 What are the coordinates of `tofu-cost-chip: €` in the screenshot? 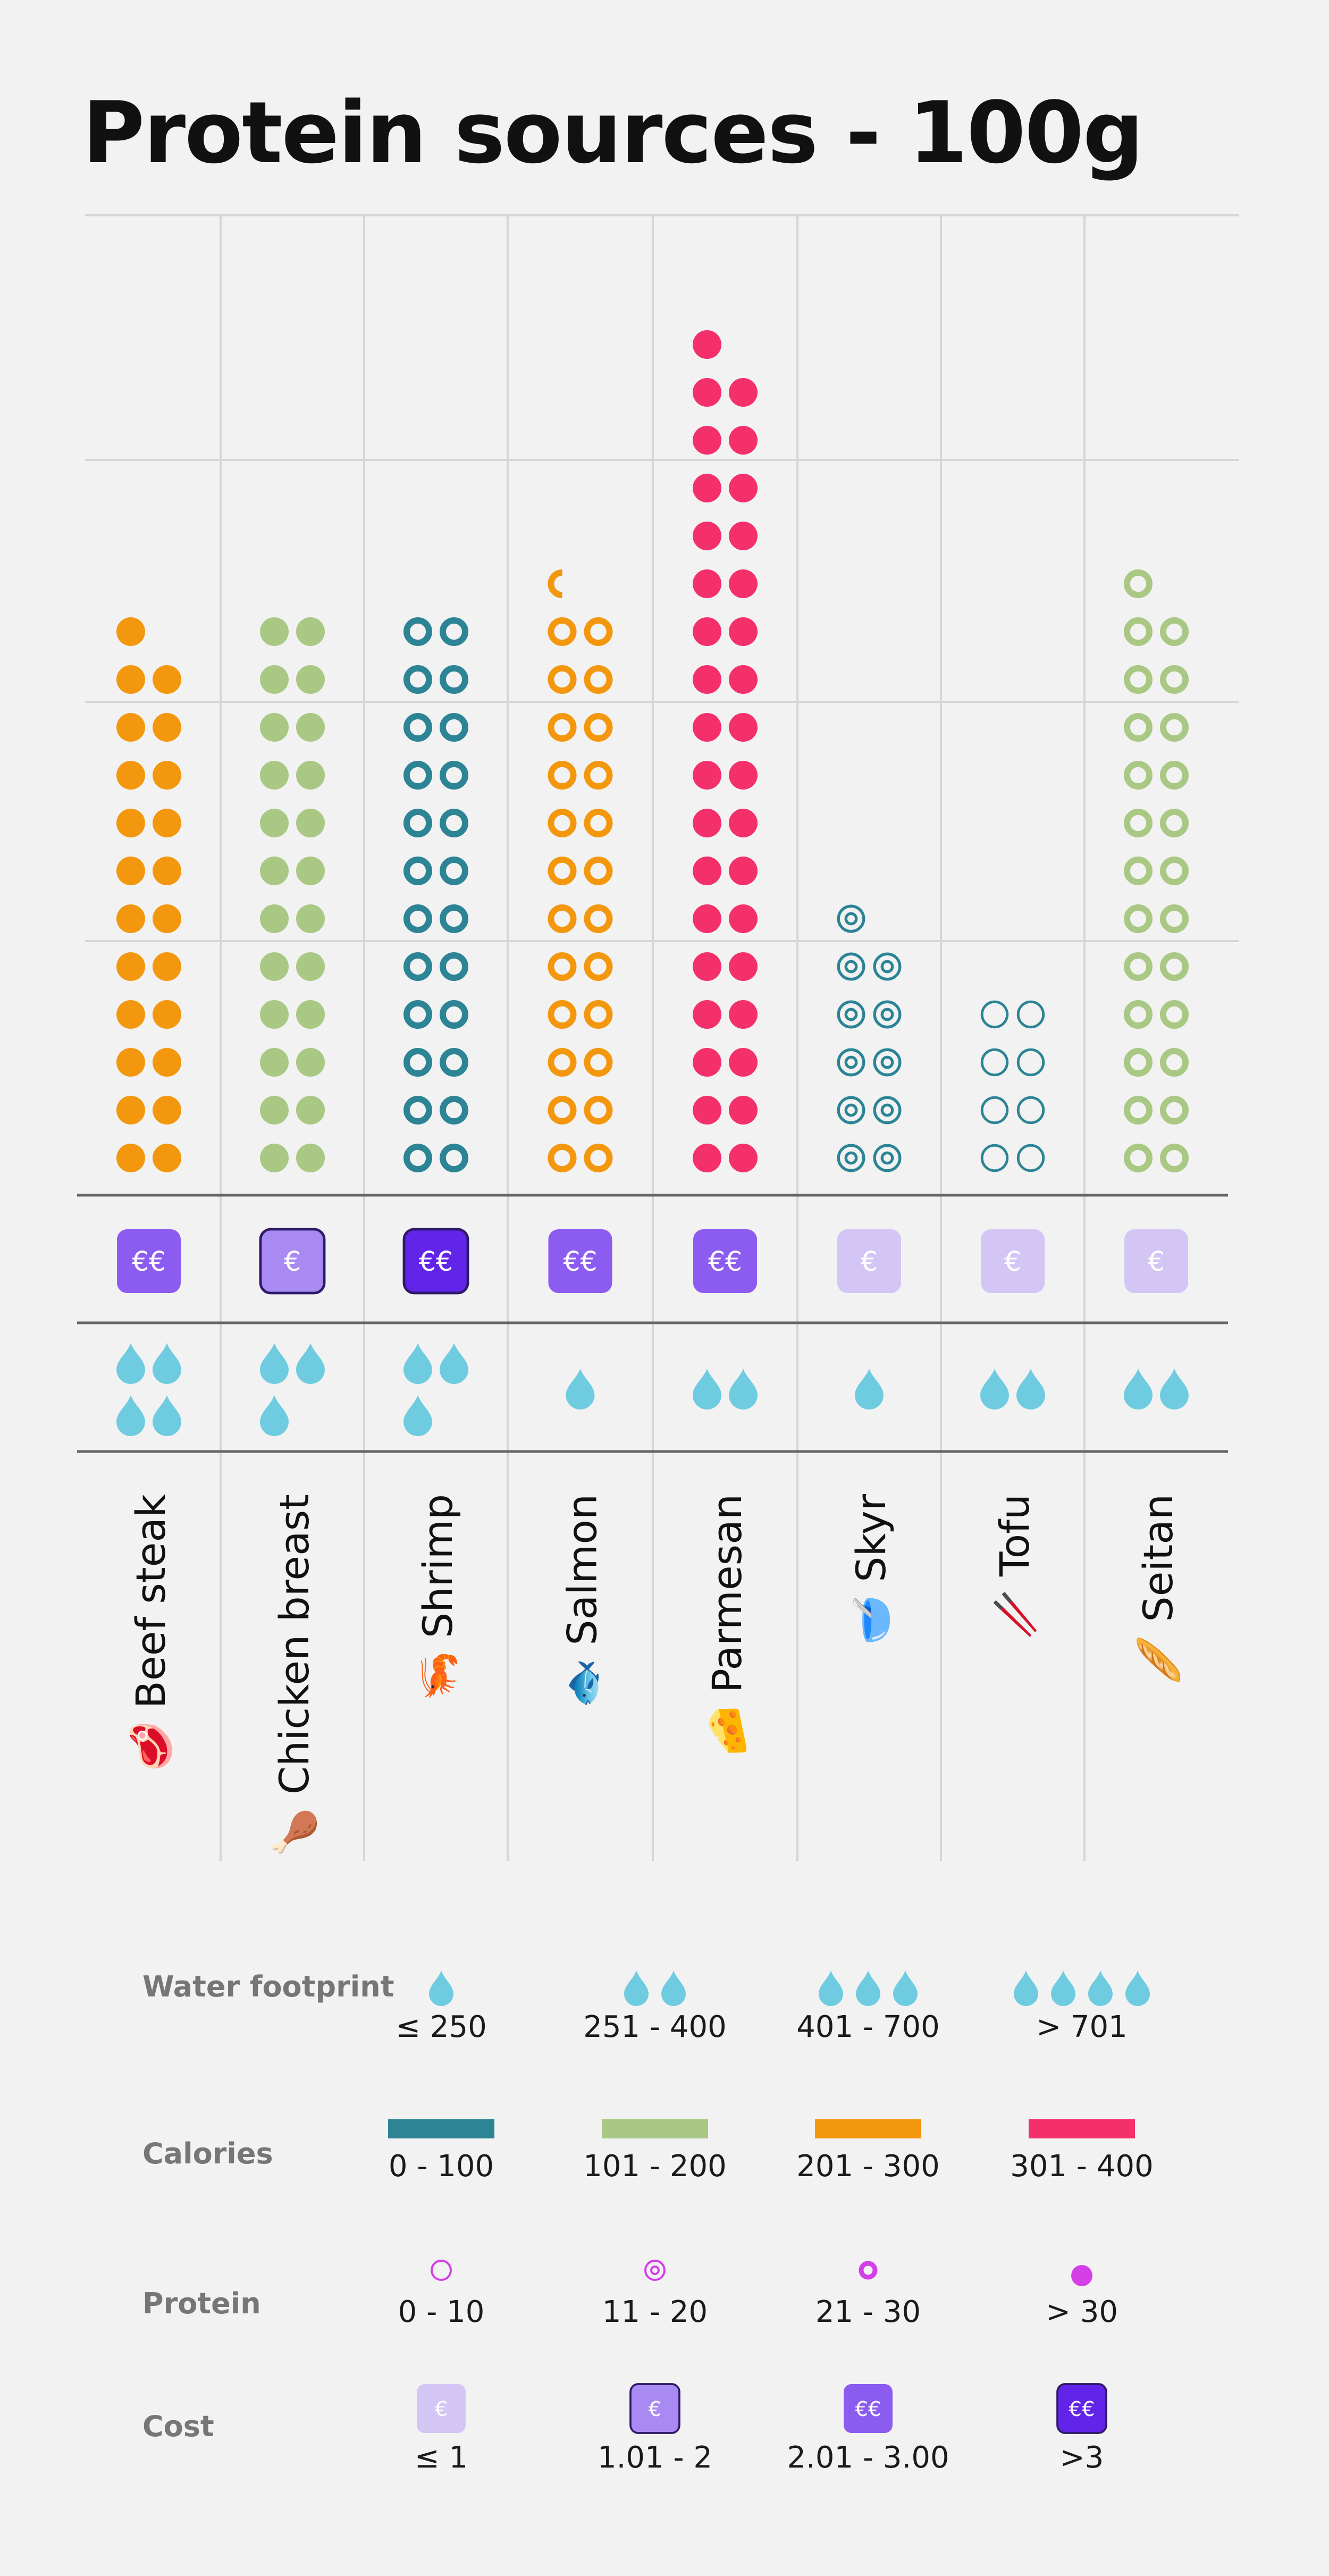 It's located at (1013, 1261).